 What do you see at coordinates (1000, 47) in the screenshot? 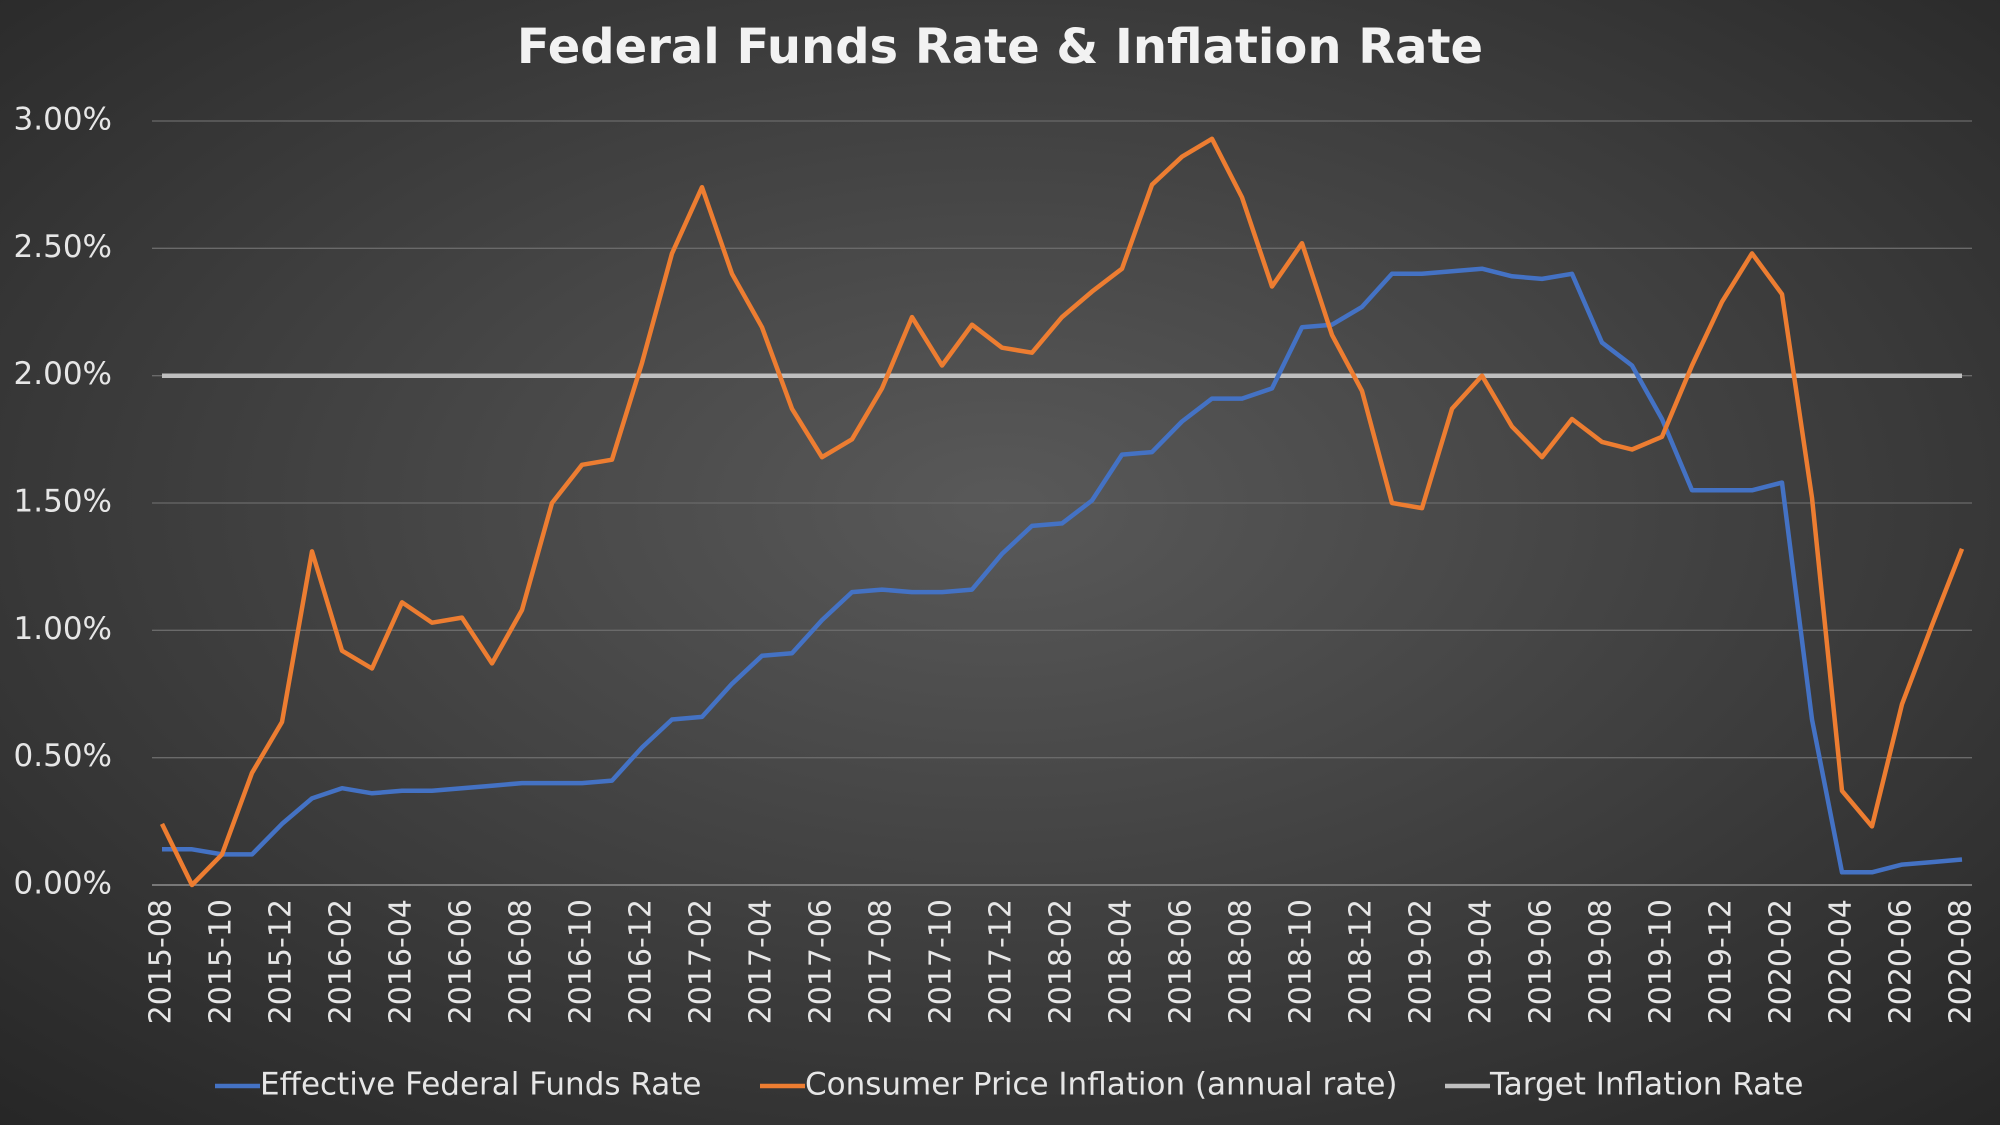
I see `chart-title: Federal Funds Rate & Inflation Rate` at bounding box center [1000, 47].